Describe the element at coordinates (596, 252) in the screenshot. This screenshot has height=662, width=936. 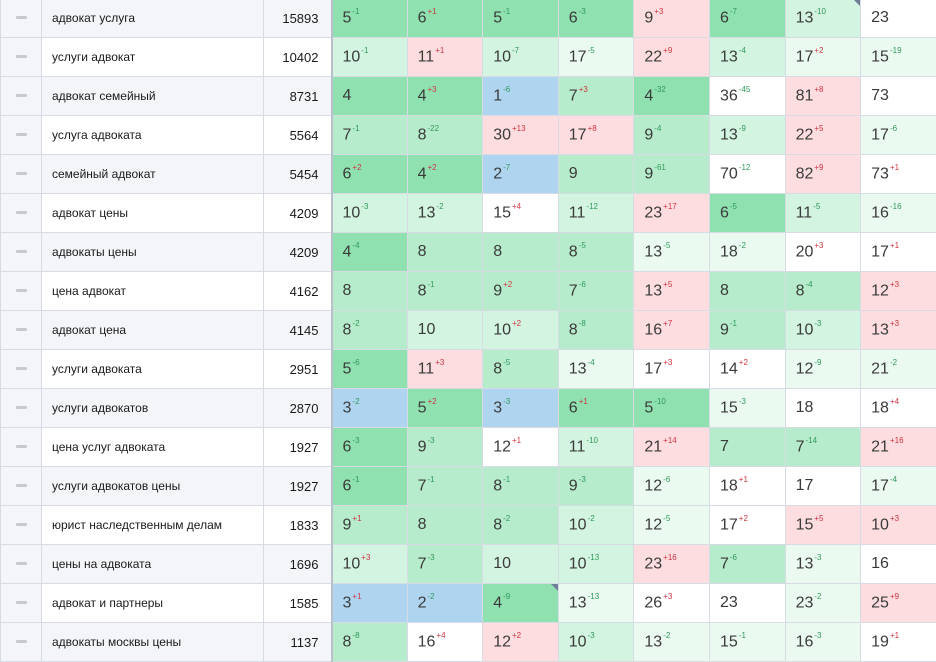
I see `position-cell: 8-5` at that location.